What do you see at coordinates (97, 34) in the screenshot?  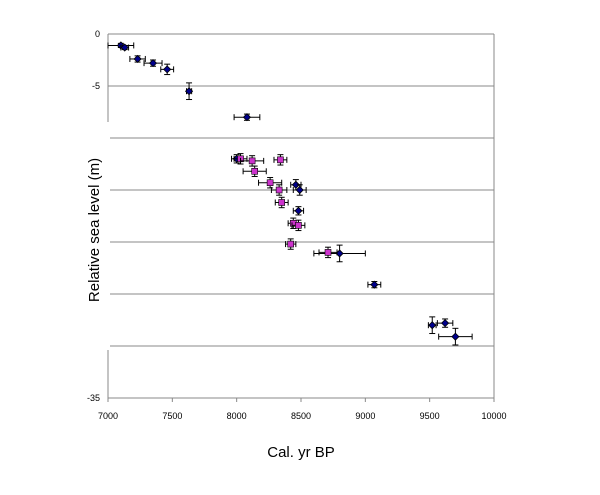 I see `y-tick-label: 0` at bounding box center [97, 34].